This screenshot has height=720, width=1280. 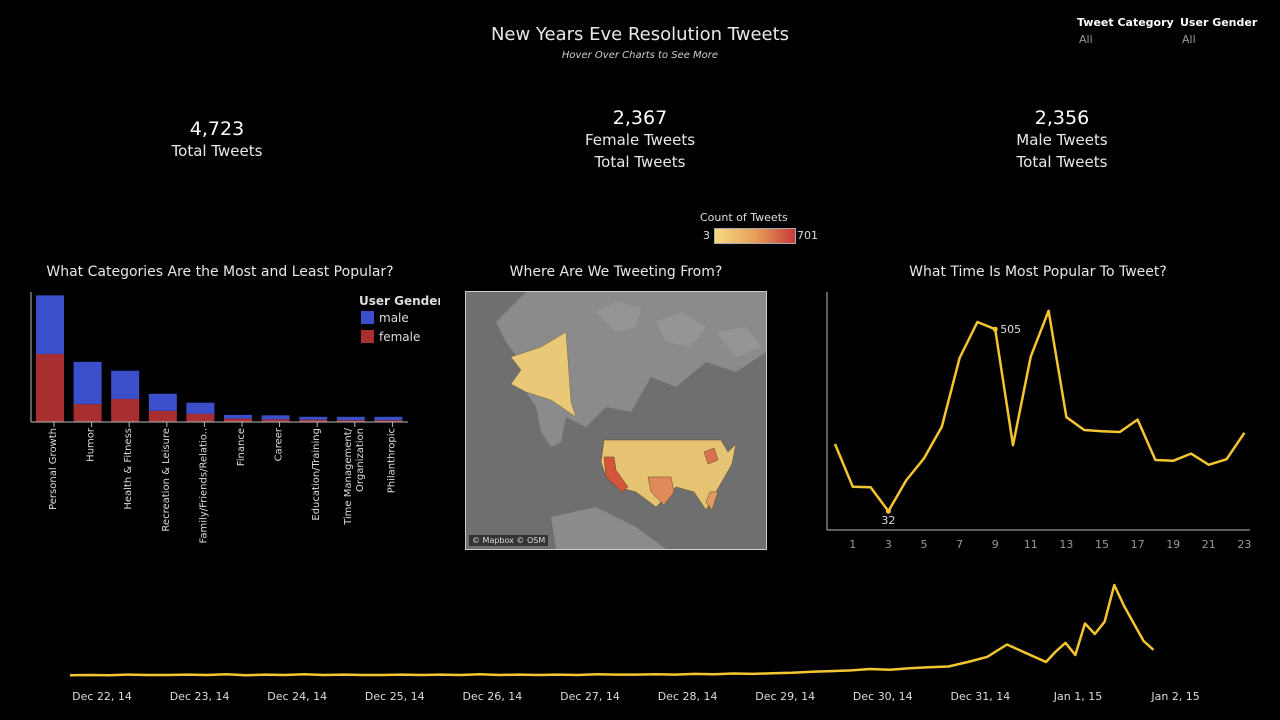 What do you see at coordinates (1077, 696) in the screenshot?
I see `x-tick-label: Jan 1, 15` at bounding box center [1077, 696].